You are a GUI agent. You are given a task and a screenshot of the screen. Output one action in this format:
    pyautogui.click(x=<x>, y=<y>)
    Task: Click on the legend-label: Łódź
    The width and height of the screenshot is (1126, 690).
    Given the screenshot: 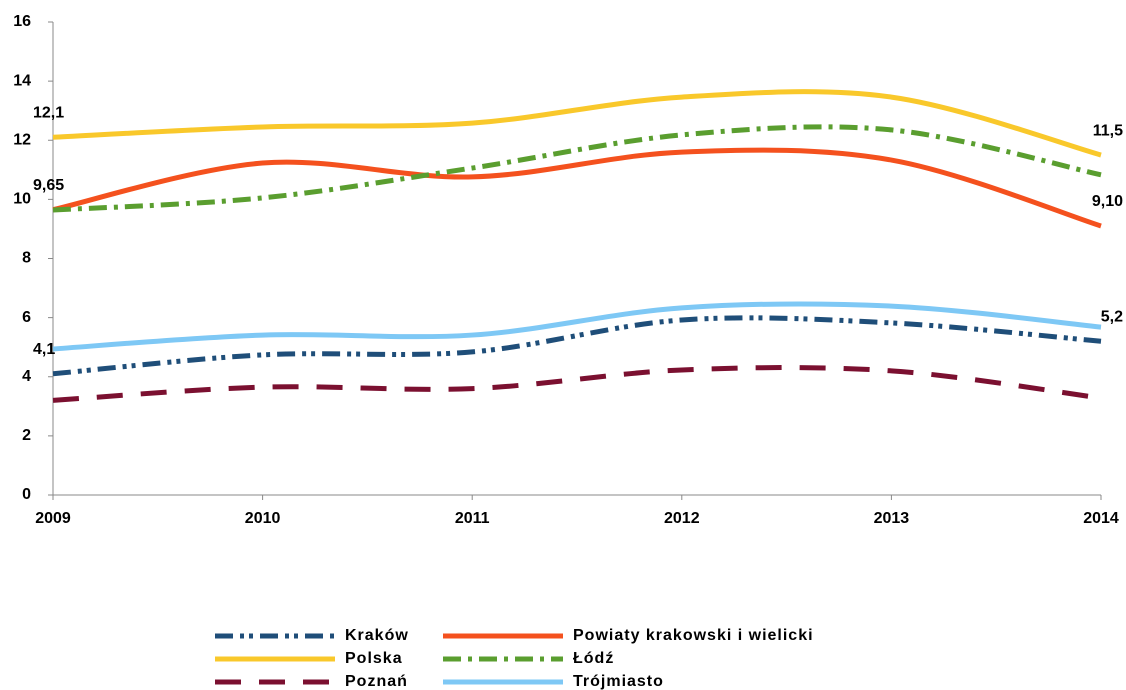 What is the action you would take?
    pyautogui.click(x=593, y=658)
    